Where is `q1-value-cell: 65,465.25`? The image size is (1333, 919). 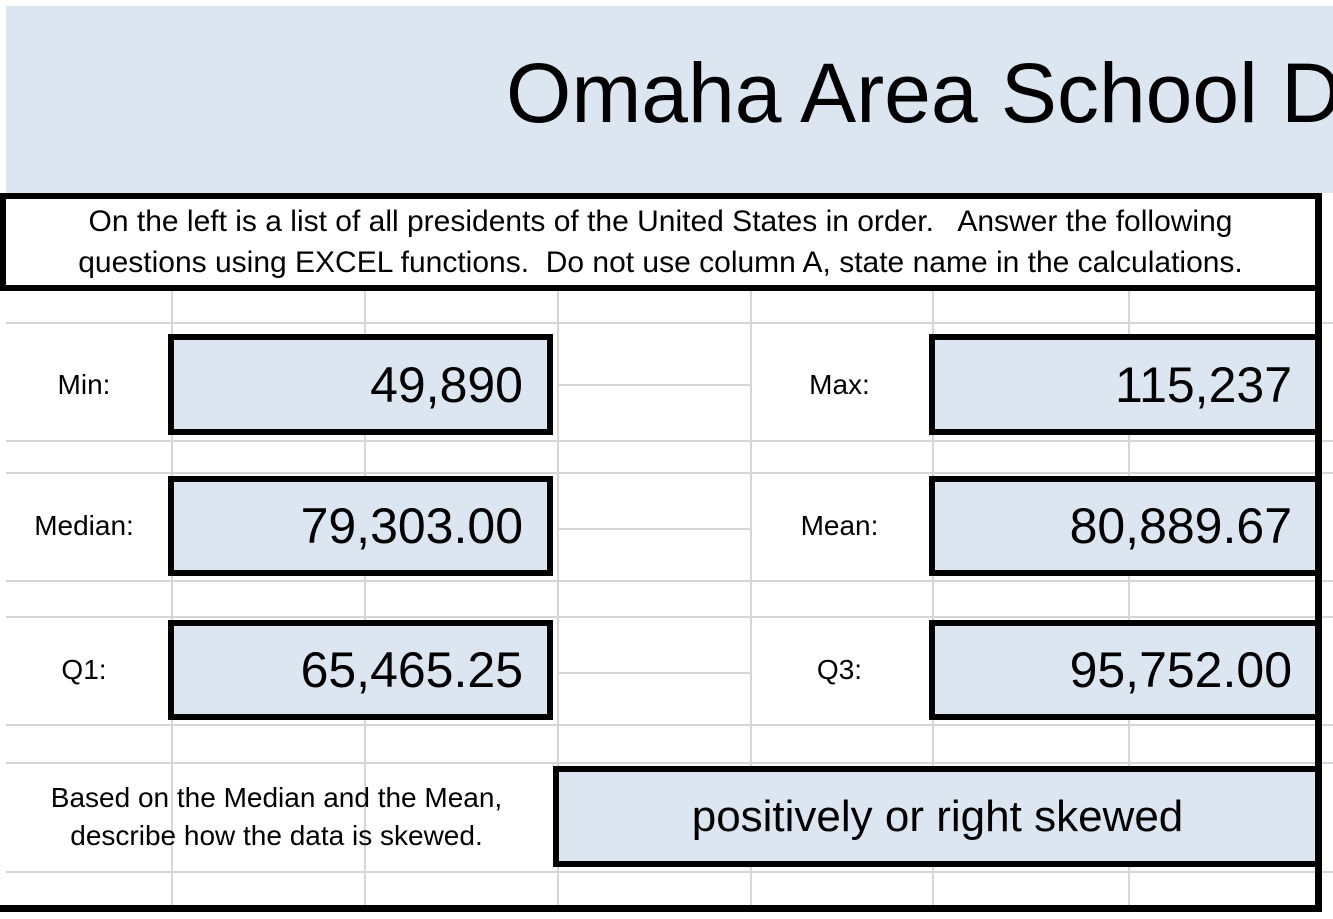 q1-value-cell: 65,465.25 is located at coordinates (360, 670).